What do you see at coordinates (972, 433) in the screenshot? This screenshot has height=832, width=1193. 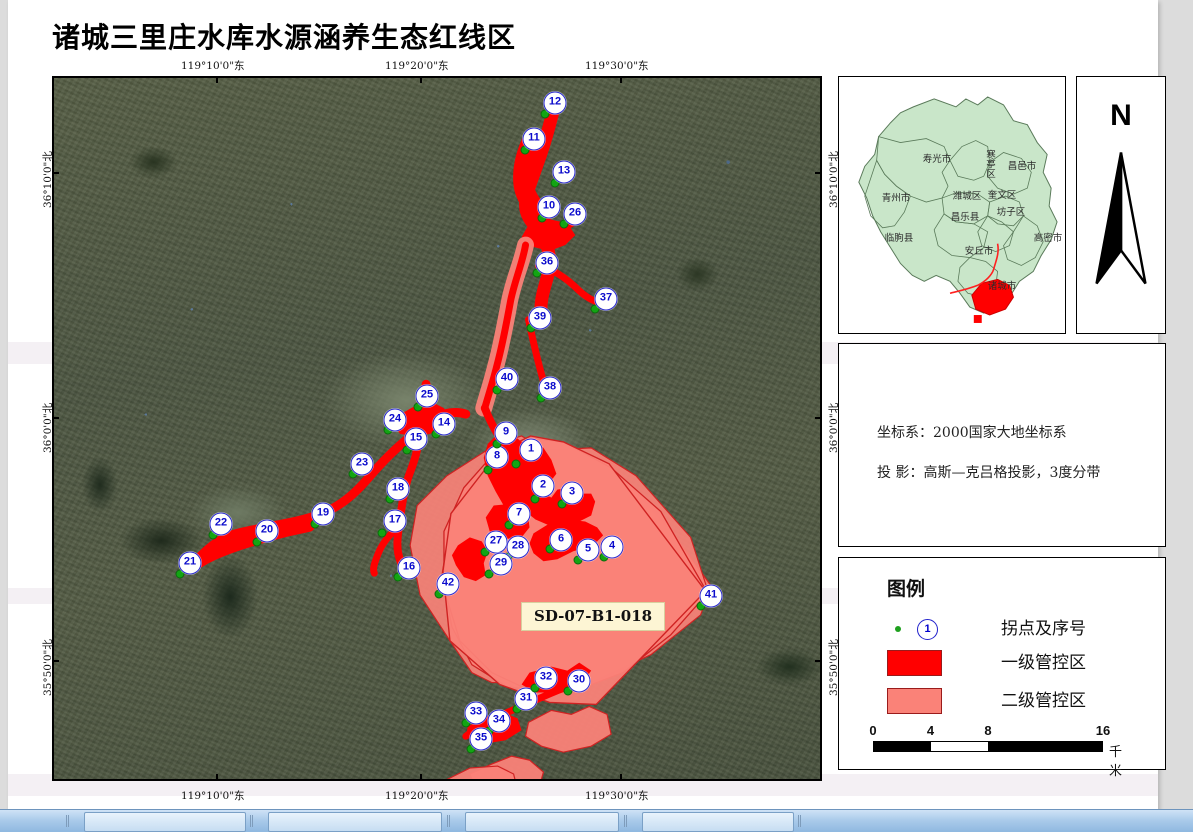 I see `coordinate-system-line: 坐标系：2000国家大地坐标系` at bounding box center [972, 433].